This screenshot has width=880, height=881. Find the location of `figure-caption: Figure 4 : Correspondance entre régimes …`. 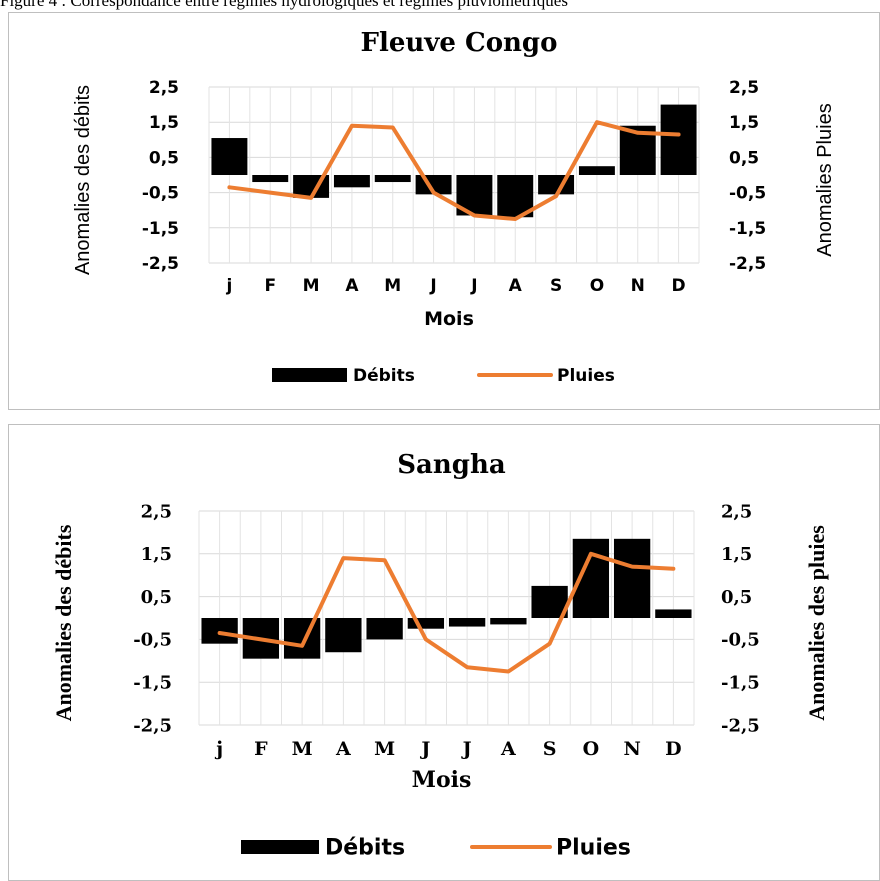

figure-caption: Figure 4 : Correspondance entre régimes … is located at coordinates (284, 5).